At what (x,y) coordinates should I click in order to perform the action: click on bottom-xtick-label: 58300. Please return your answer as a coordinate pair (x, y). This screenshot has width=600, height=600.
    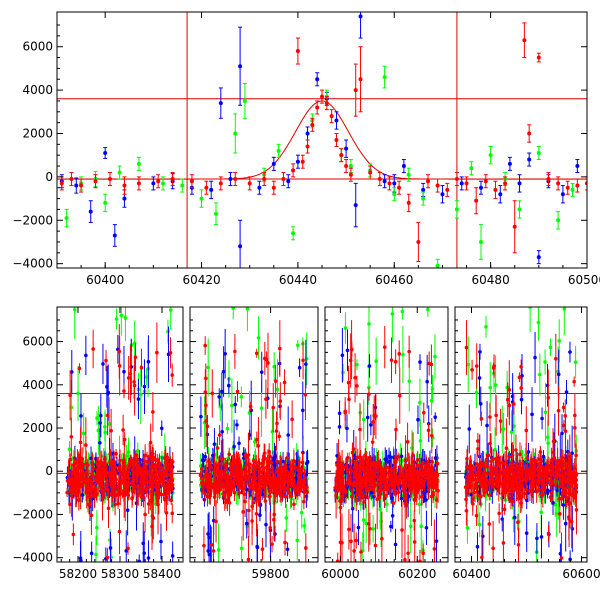
    Looking at the image, I should click on (120, 574).